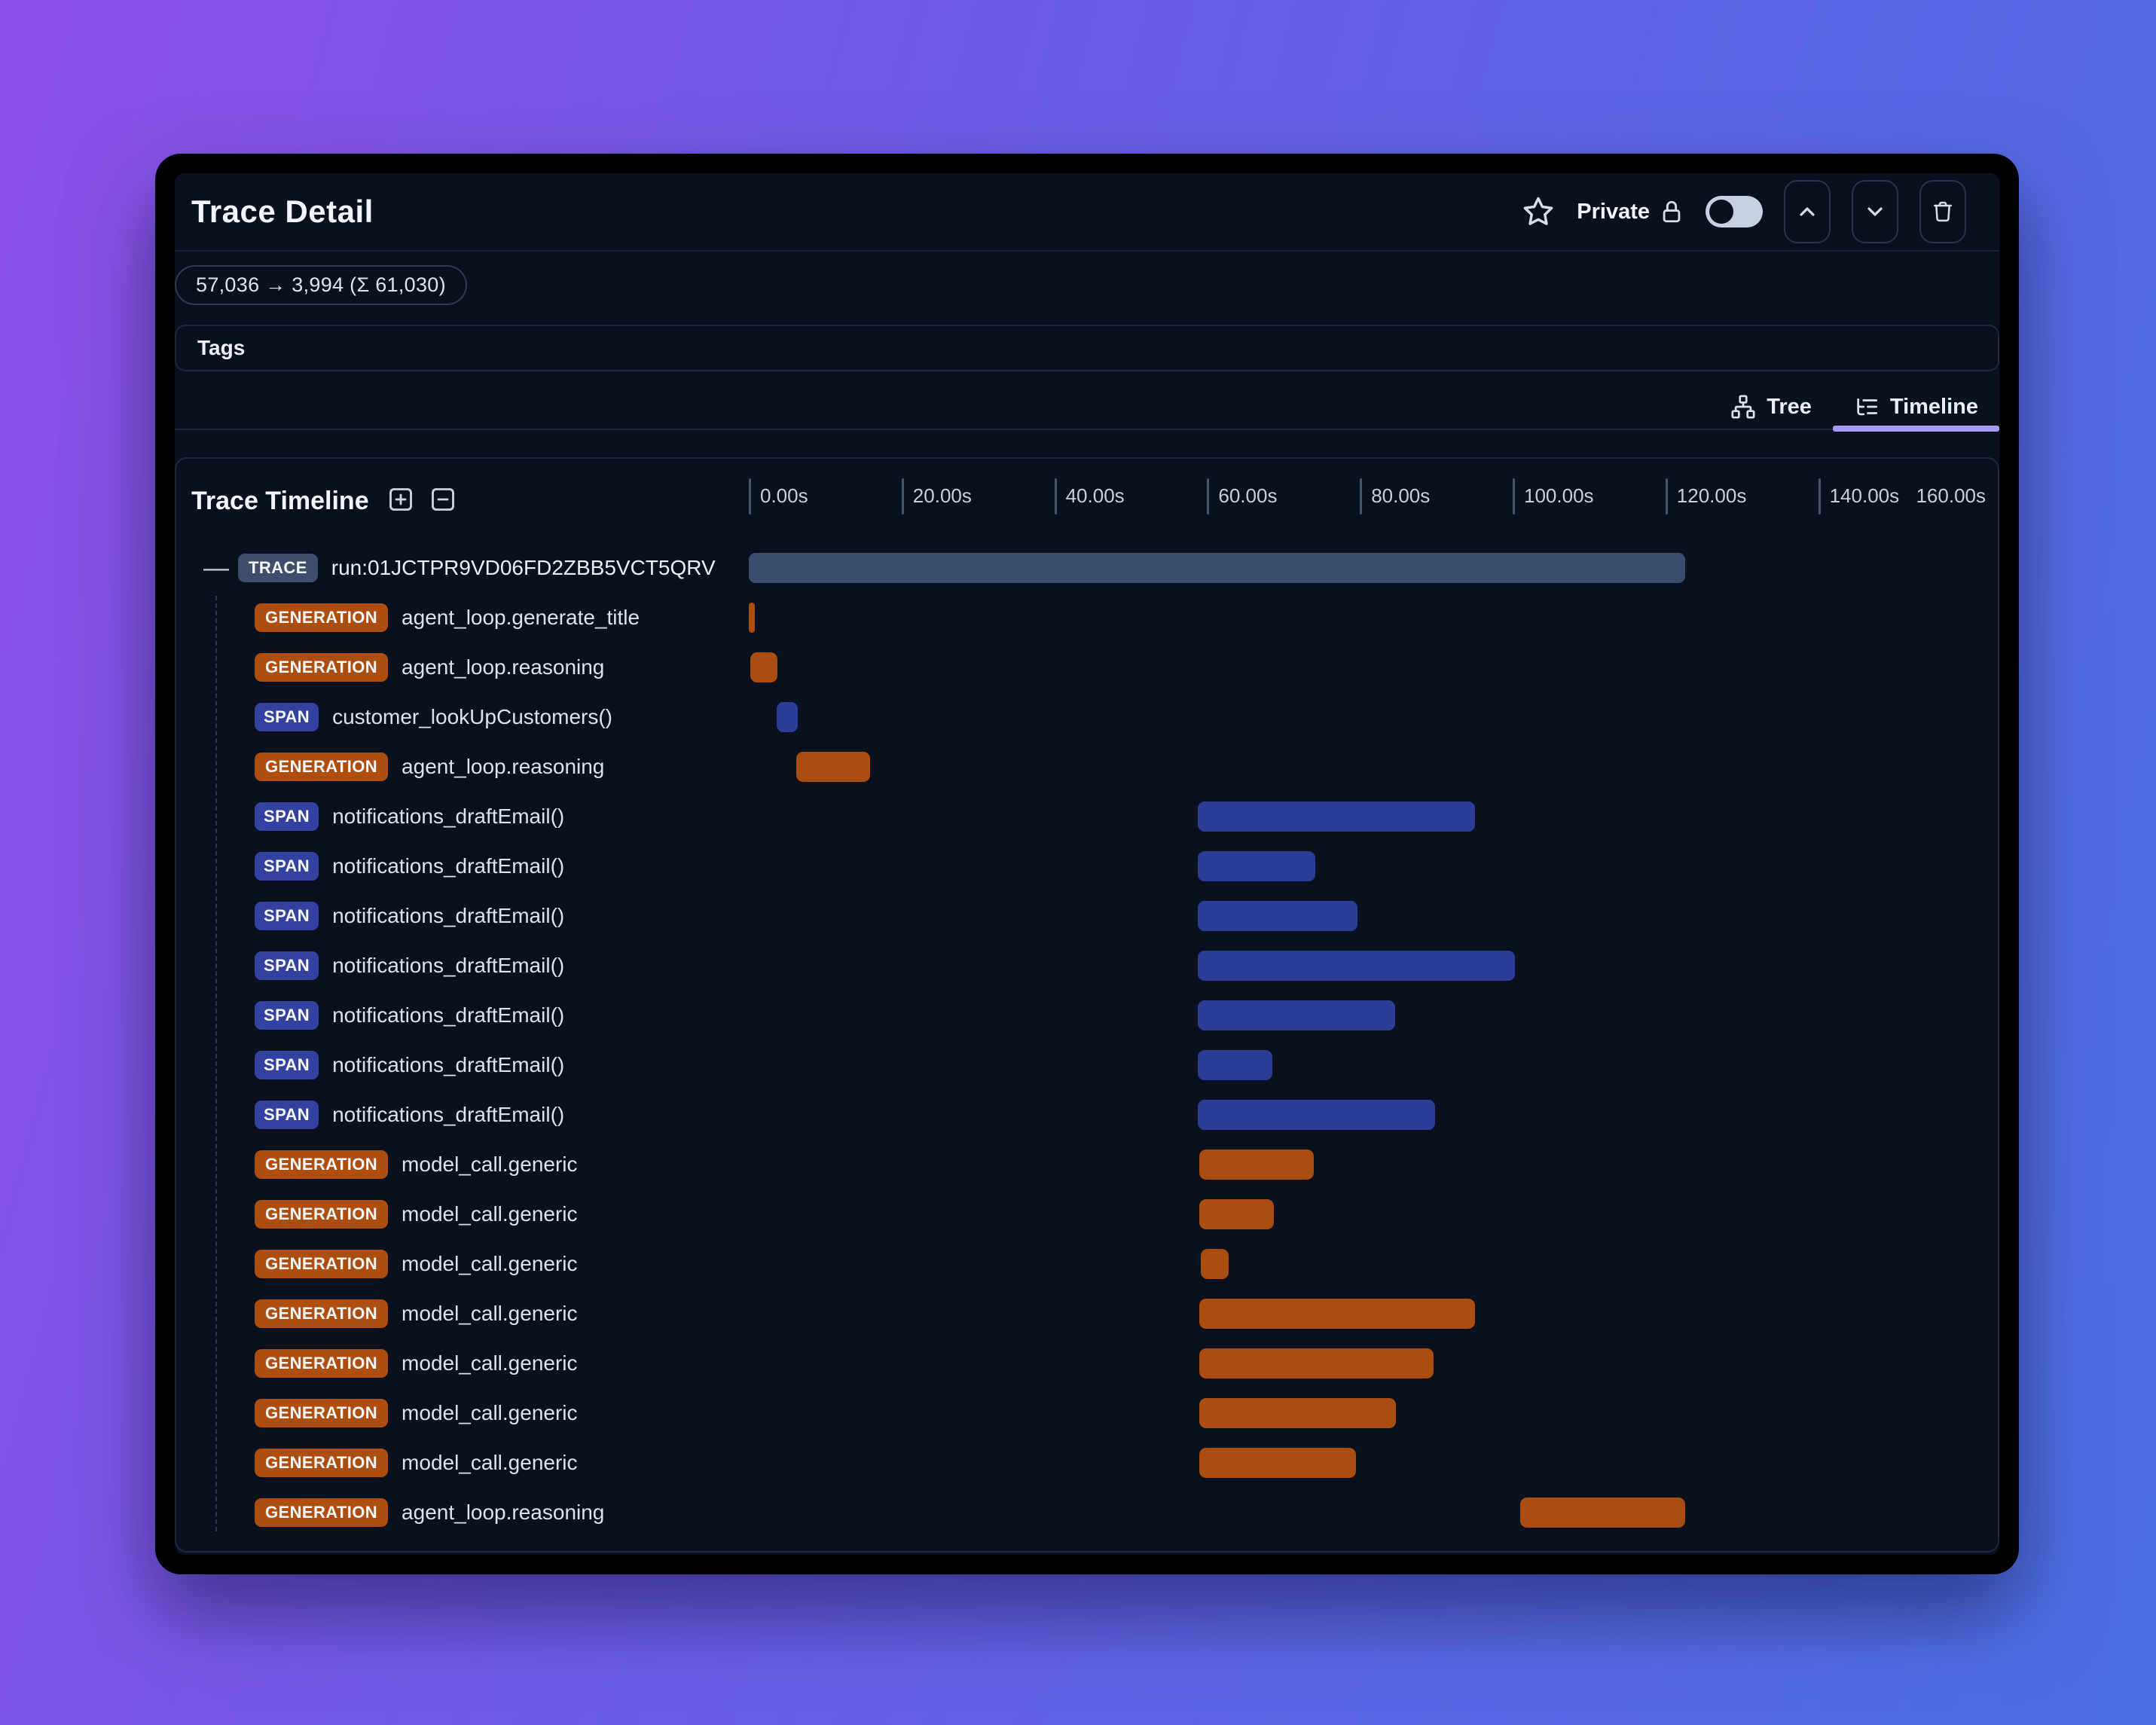  I want to click on tab-timeline: Timeline, so click(1915, 409).